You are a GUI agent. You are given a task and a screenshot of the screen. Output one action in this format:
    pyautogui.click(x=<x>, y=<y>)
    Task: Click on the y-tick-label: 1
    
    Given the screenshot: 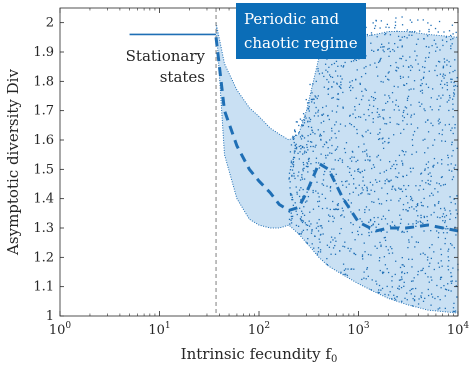 What is the action you would take?
    pyautogui.click(x=50, y=316)
    